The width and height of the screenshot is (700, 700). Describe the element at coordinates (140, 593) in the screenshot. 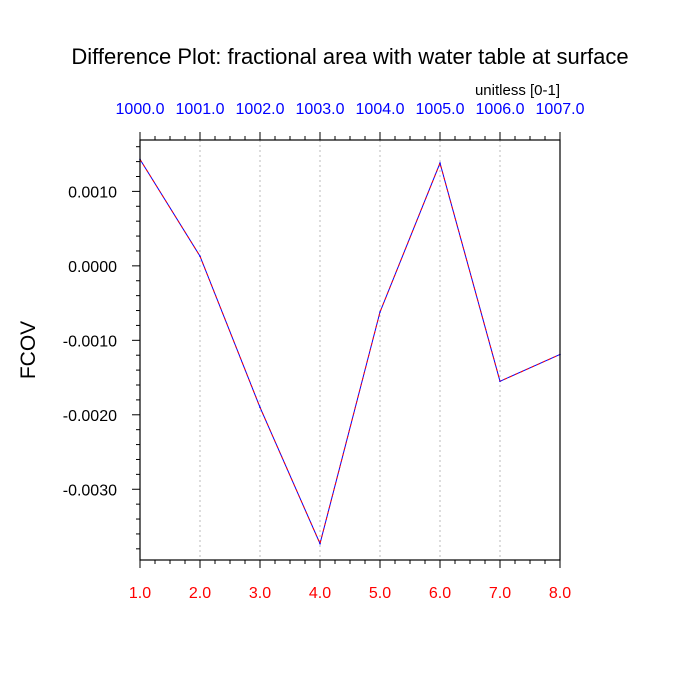

I see `x-tick-label: 1.0` at that location.